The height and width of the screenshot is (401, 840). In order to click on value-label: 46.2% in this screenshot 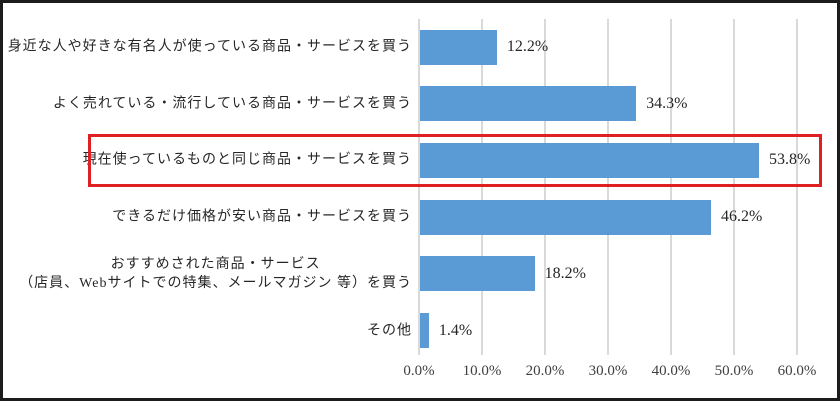, I will do `click(742, 217)`.